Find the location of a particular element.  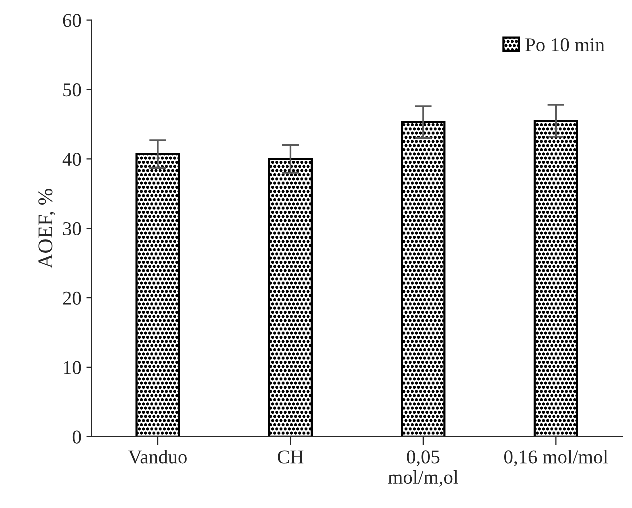

y-tick-label: 0 is located at coordinates (77, 437).